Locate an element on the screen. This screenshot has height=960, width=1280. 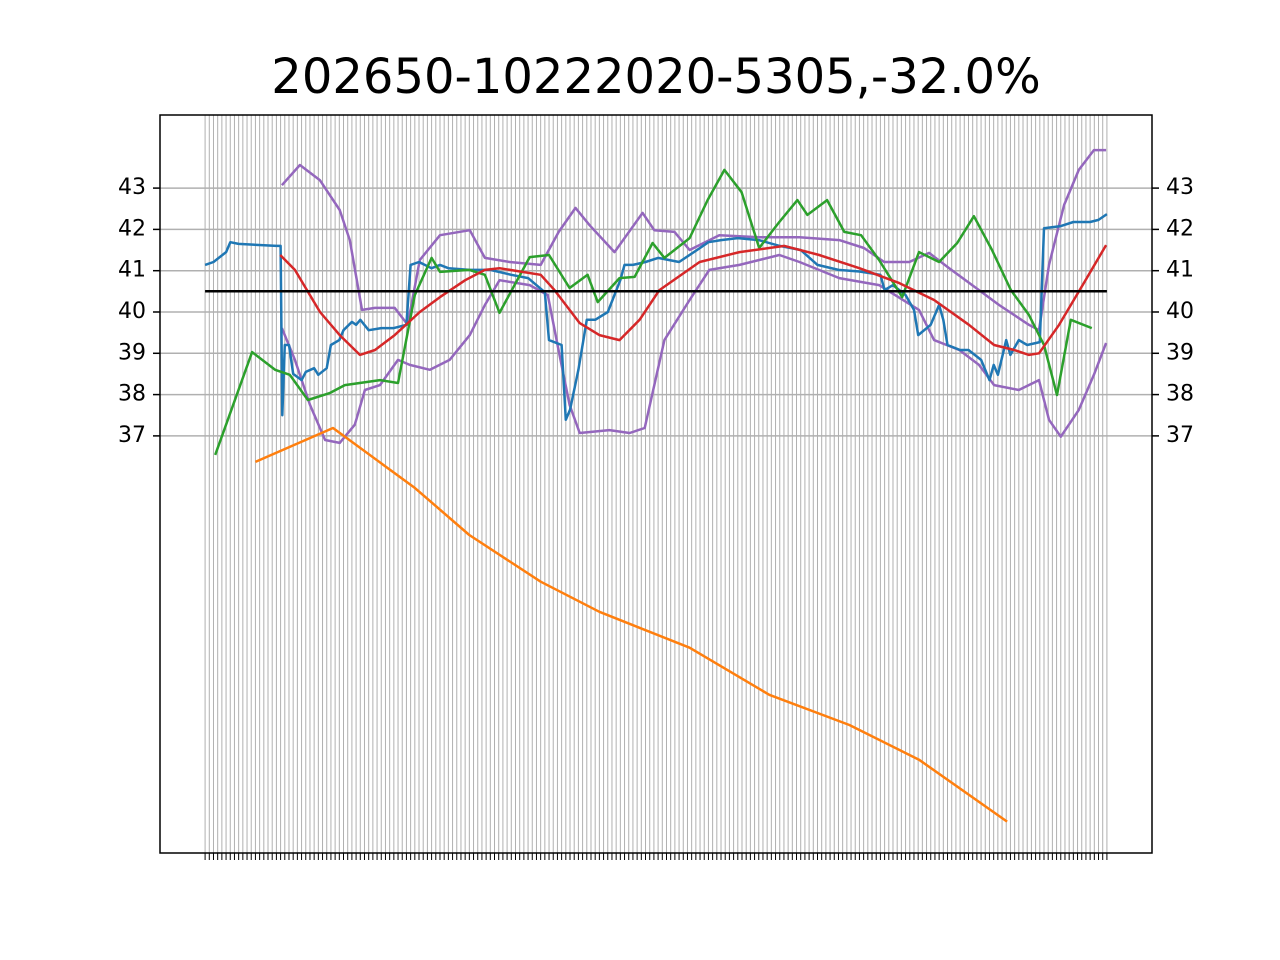
y-tick-label: 41 is located at coordinates (132, 270).